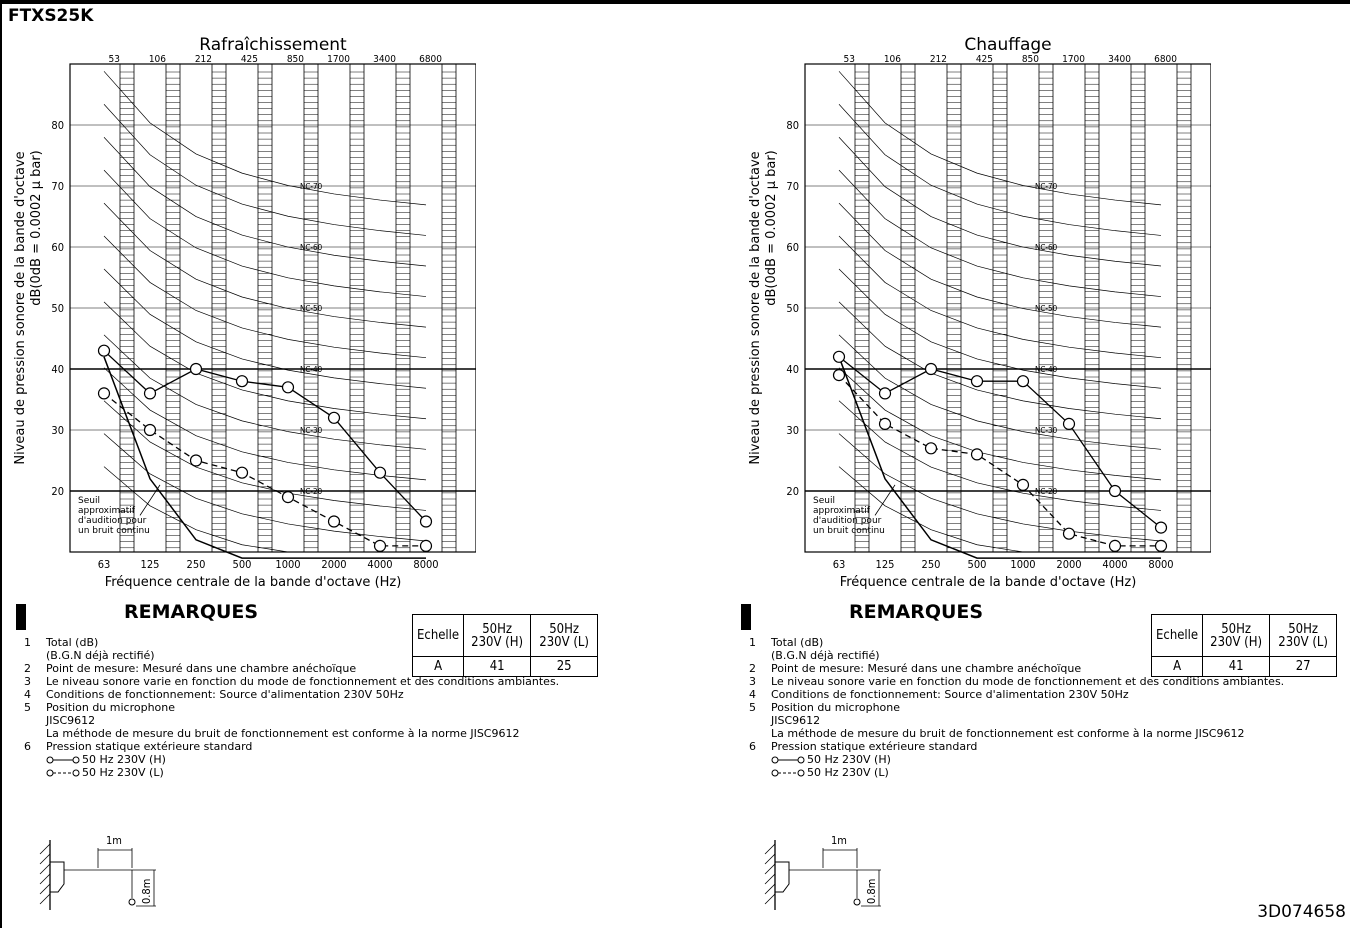  What do you see at coordinates (150, 564) in the screenshot?
I see `x-tick-label: 125` at bounding box center [150, 564].